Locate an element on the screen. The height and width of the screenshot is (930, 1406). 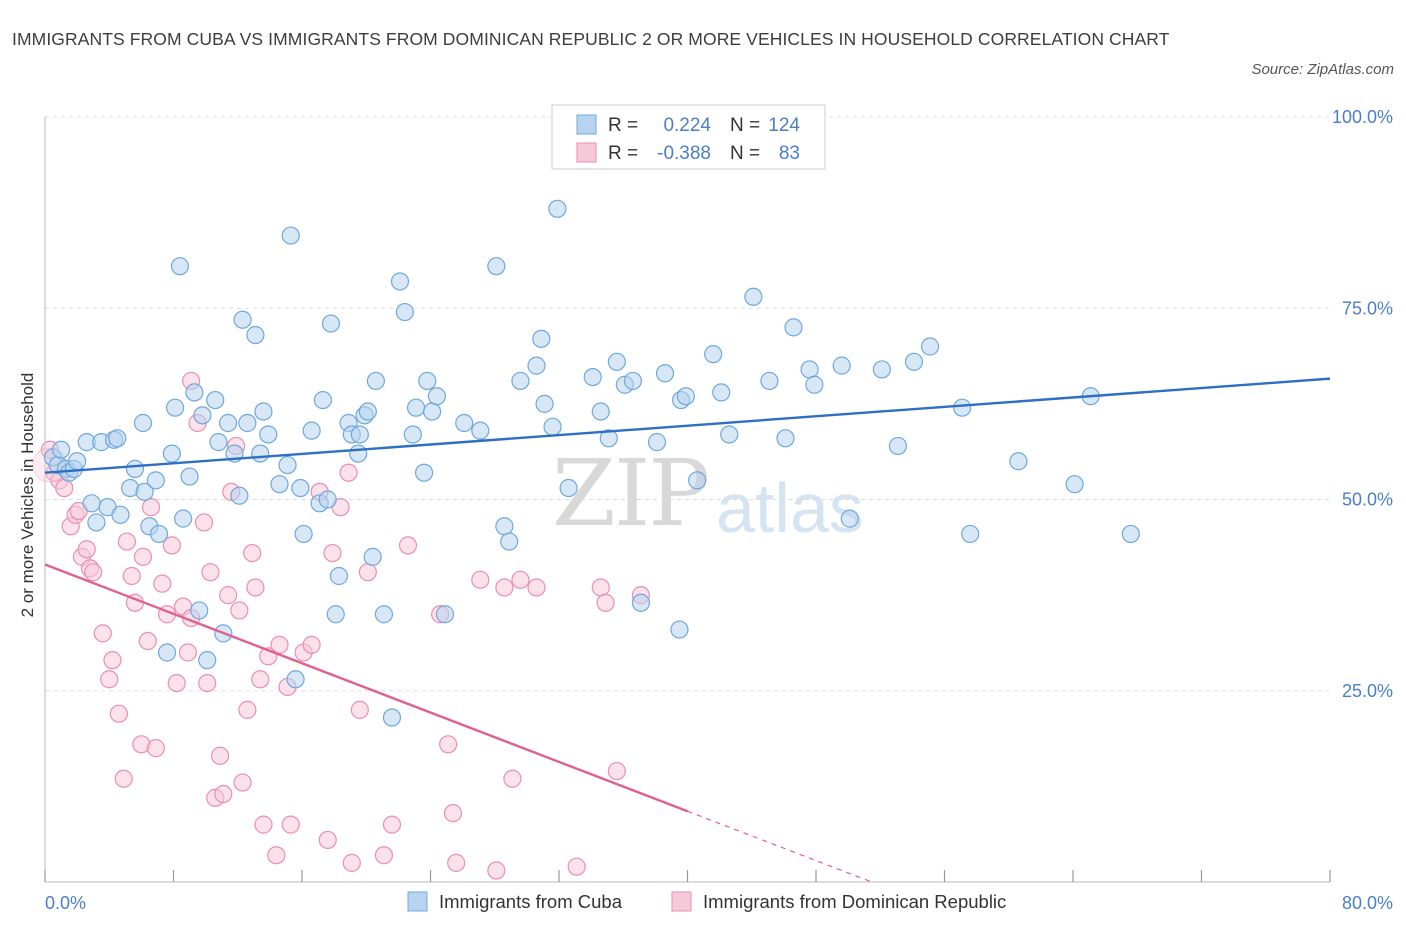
legend-label-cuba: Immigrants from Cuba is located at coordinates (531, 901).